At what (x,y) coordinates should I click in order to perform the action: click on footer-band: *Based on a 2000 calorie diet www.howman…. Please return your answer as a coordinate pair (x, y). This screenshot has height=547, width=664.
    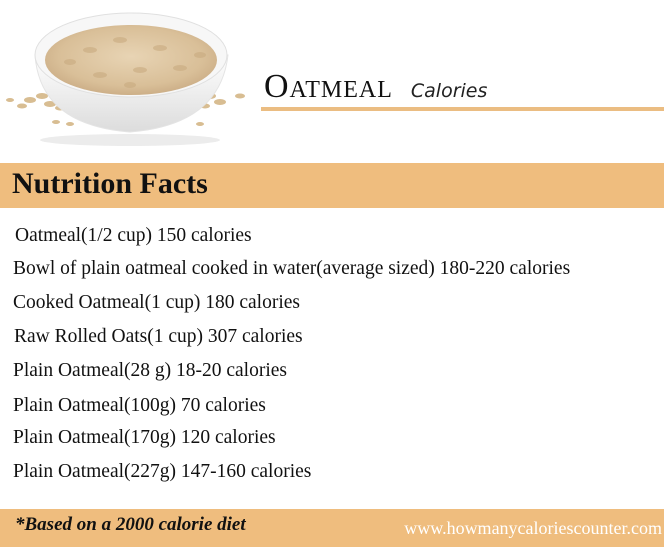
    Looking at the image, I should click on (332, 528).